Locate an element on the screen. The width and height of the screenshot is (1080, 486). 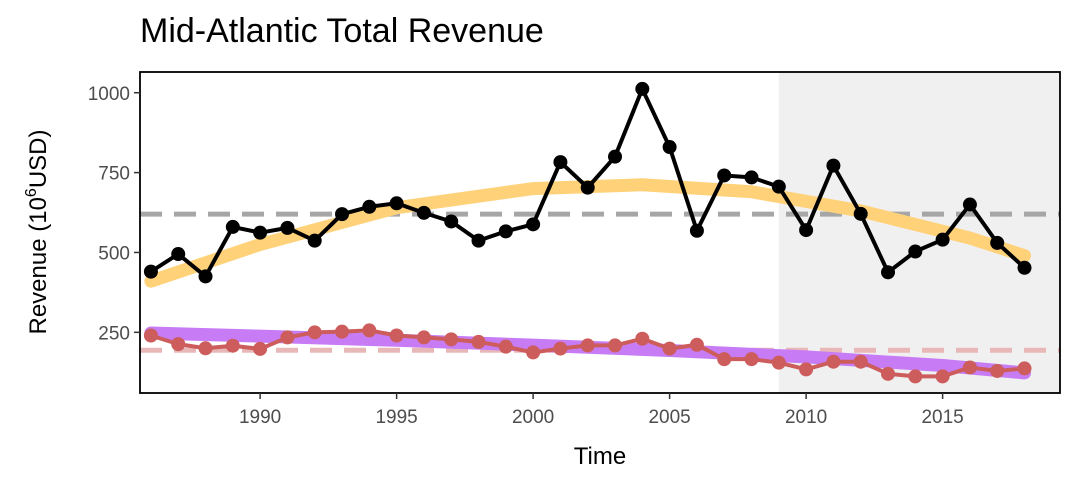
x-tick-label: 2000 is located at coordinates (533, 417).